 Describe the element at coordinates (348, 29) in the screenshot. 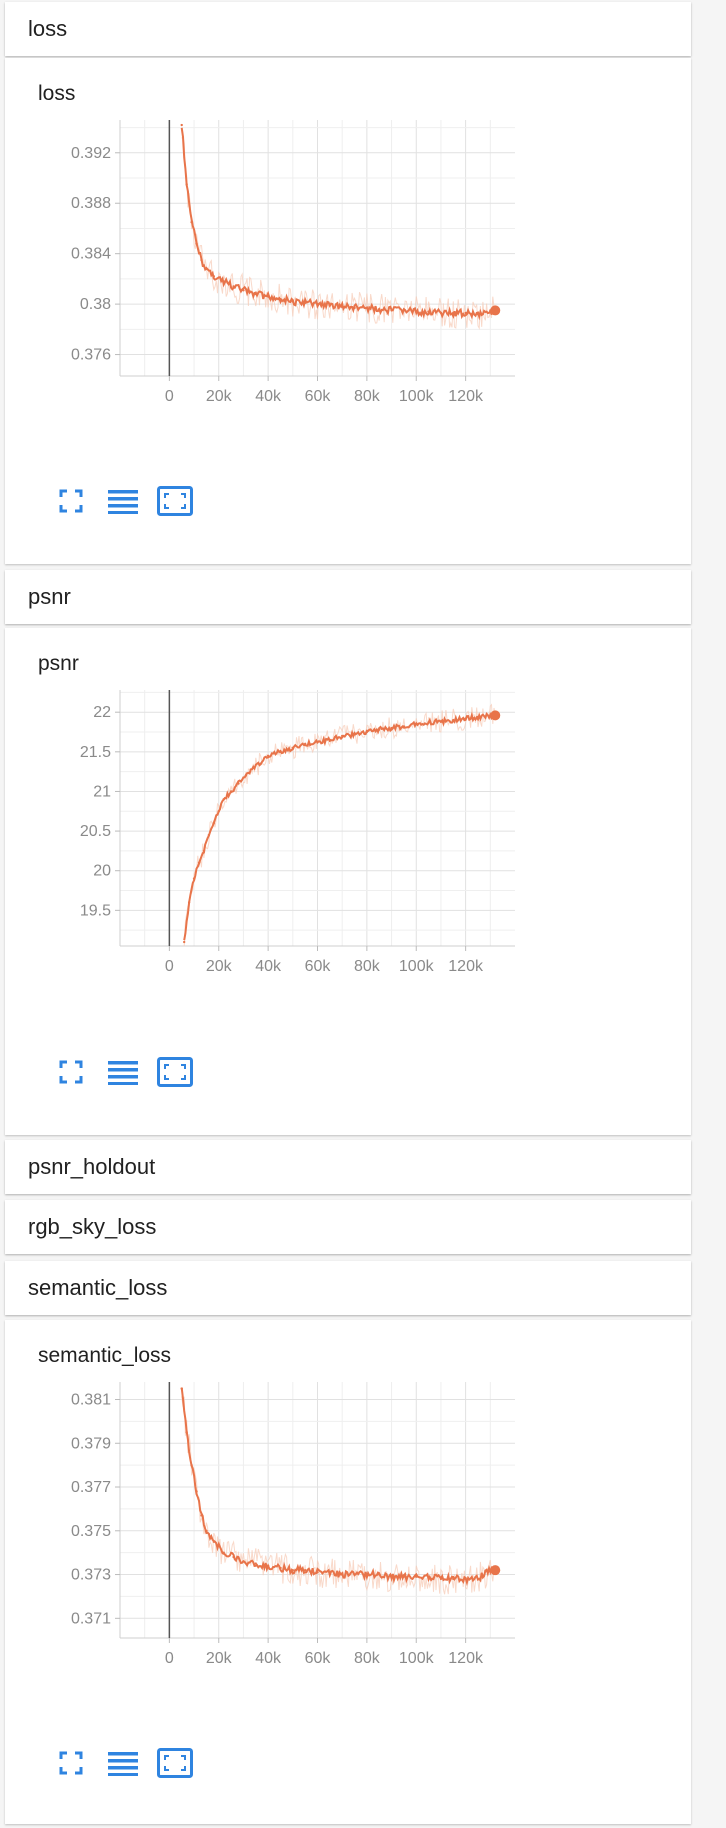

I see `pane-header-loss: loss` at that location.